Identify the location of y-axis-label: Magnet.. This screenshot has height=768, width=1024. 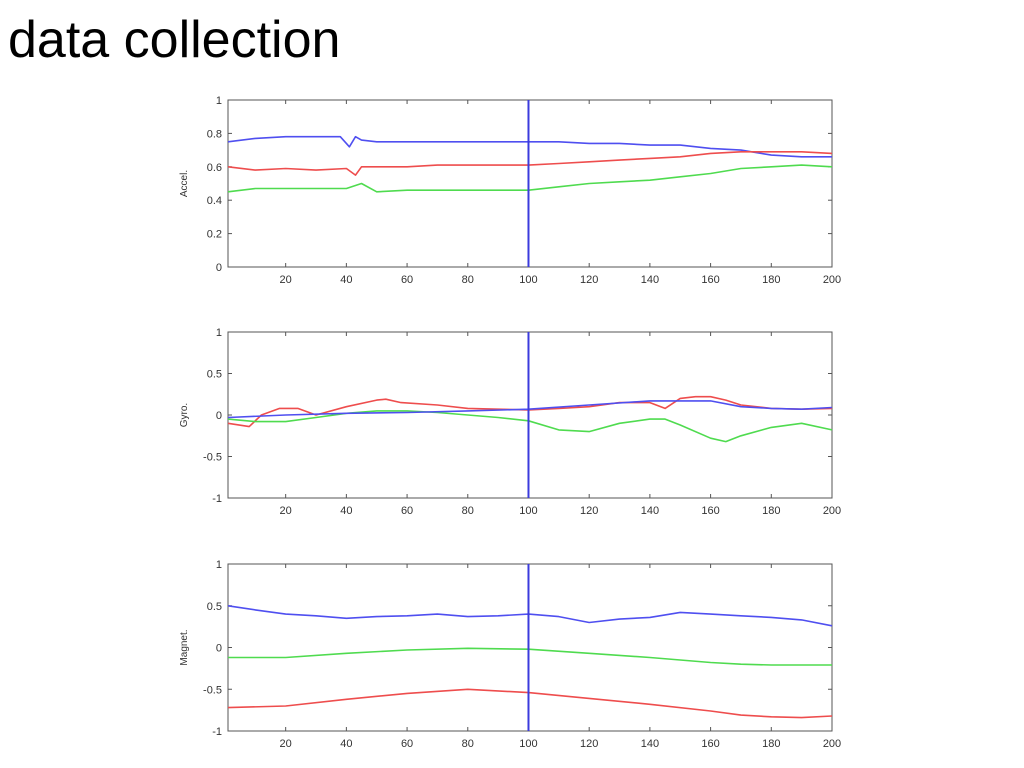
(184, 647).